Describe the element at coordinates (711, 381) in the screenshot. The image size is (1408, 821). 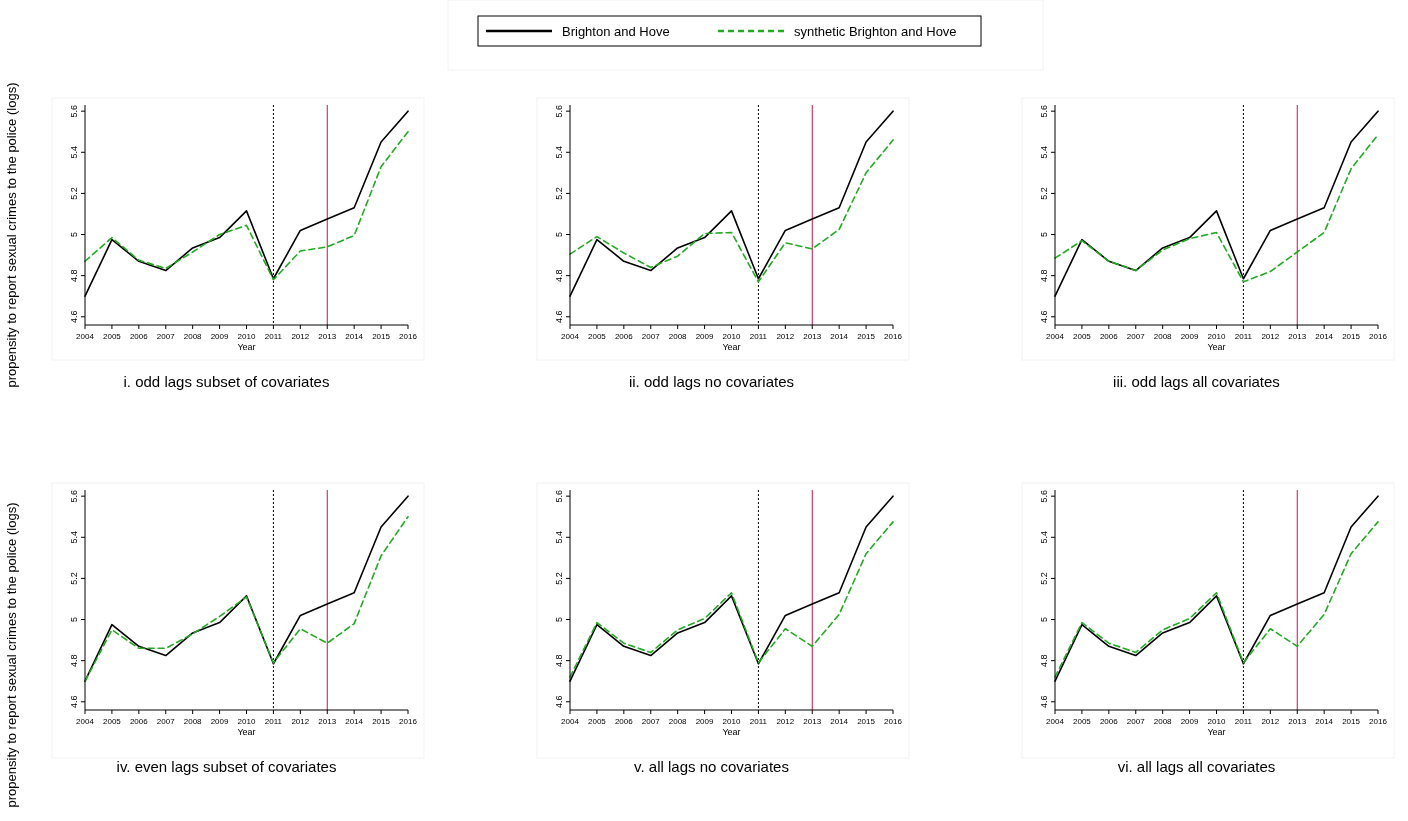
I see `text: ii. odd lags no covariates` at that location.